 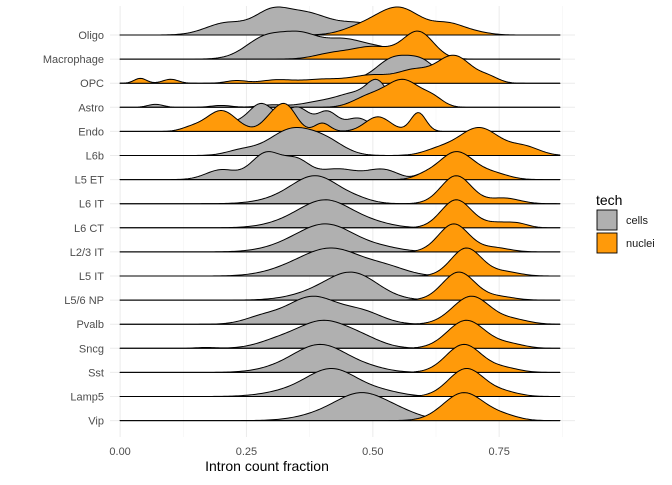 I want to click on y-tick-label: Sst, so click(x=96, y=373).